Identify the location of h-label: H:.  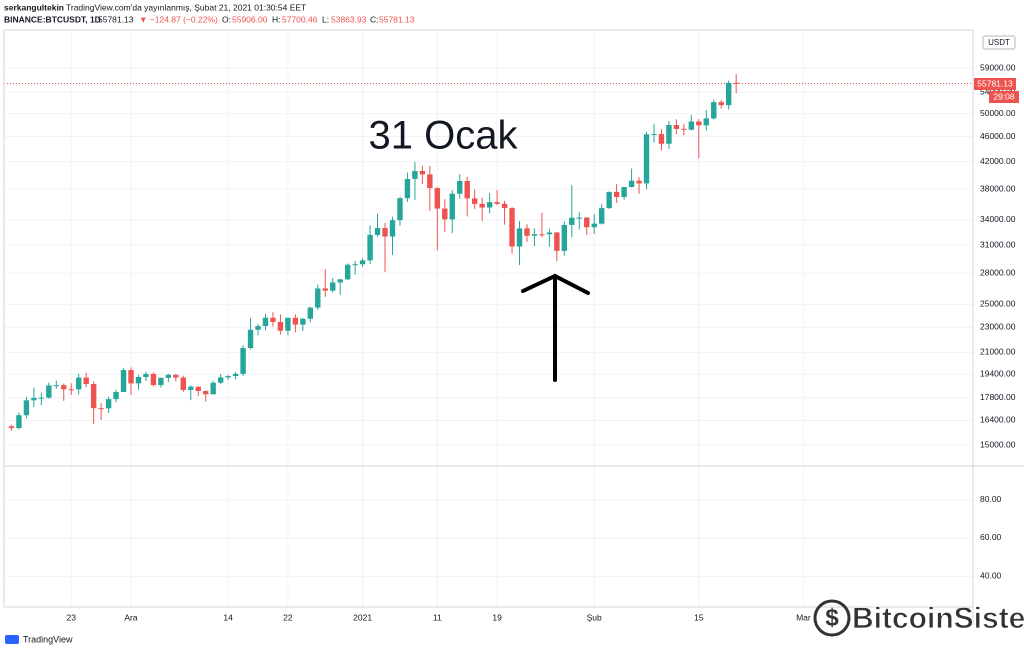
(276, 19).